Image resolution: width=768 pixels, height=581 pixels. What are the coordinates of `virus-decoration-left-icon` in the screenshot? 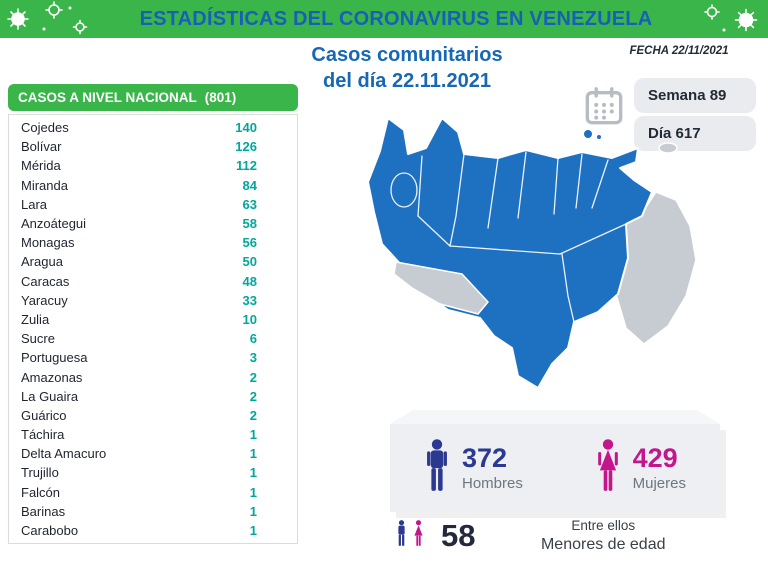 It's located at (47, 18).